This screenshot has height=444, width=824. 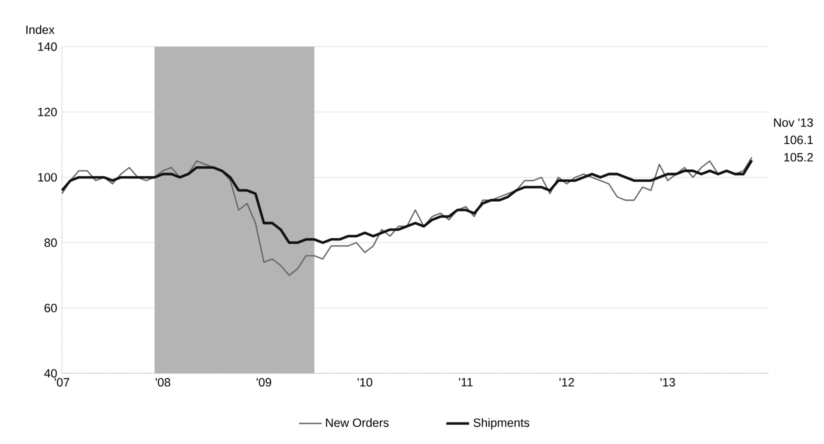 What do you see at coordinates (40, 29) in the screenshot?
I see `y-axis-title: Index` at bounding box center [40, 29].